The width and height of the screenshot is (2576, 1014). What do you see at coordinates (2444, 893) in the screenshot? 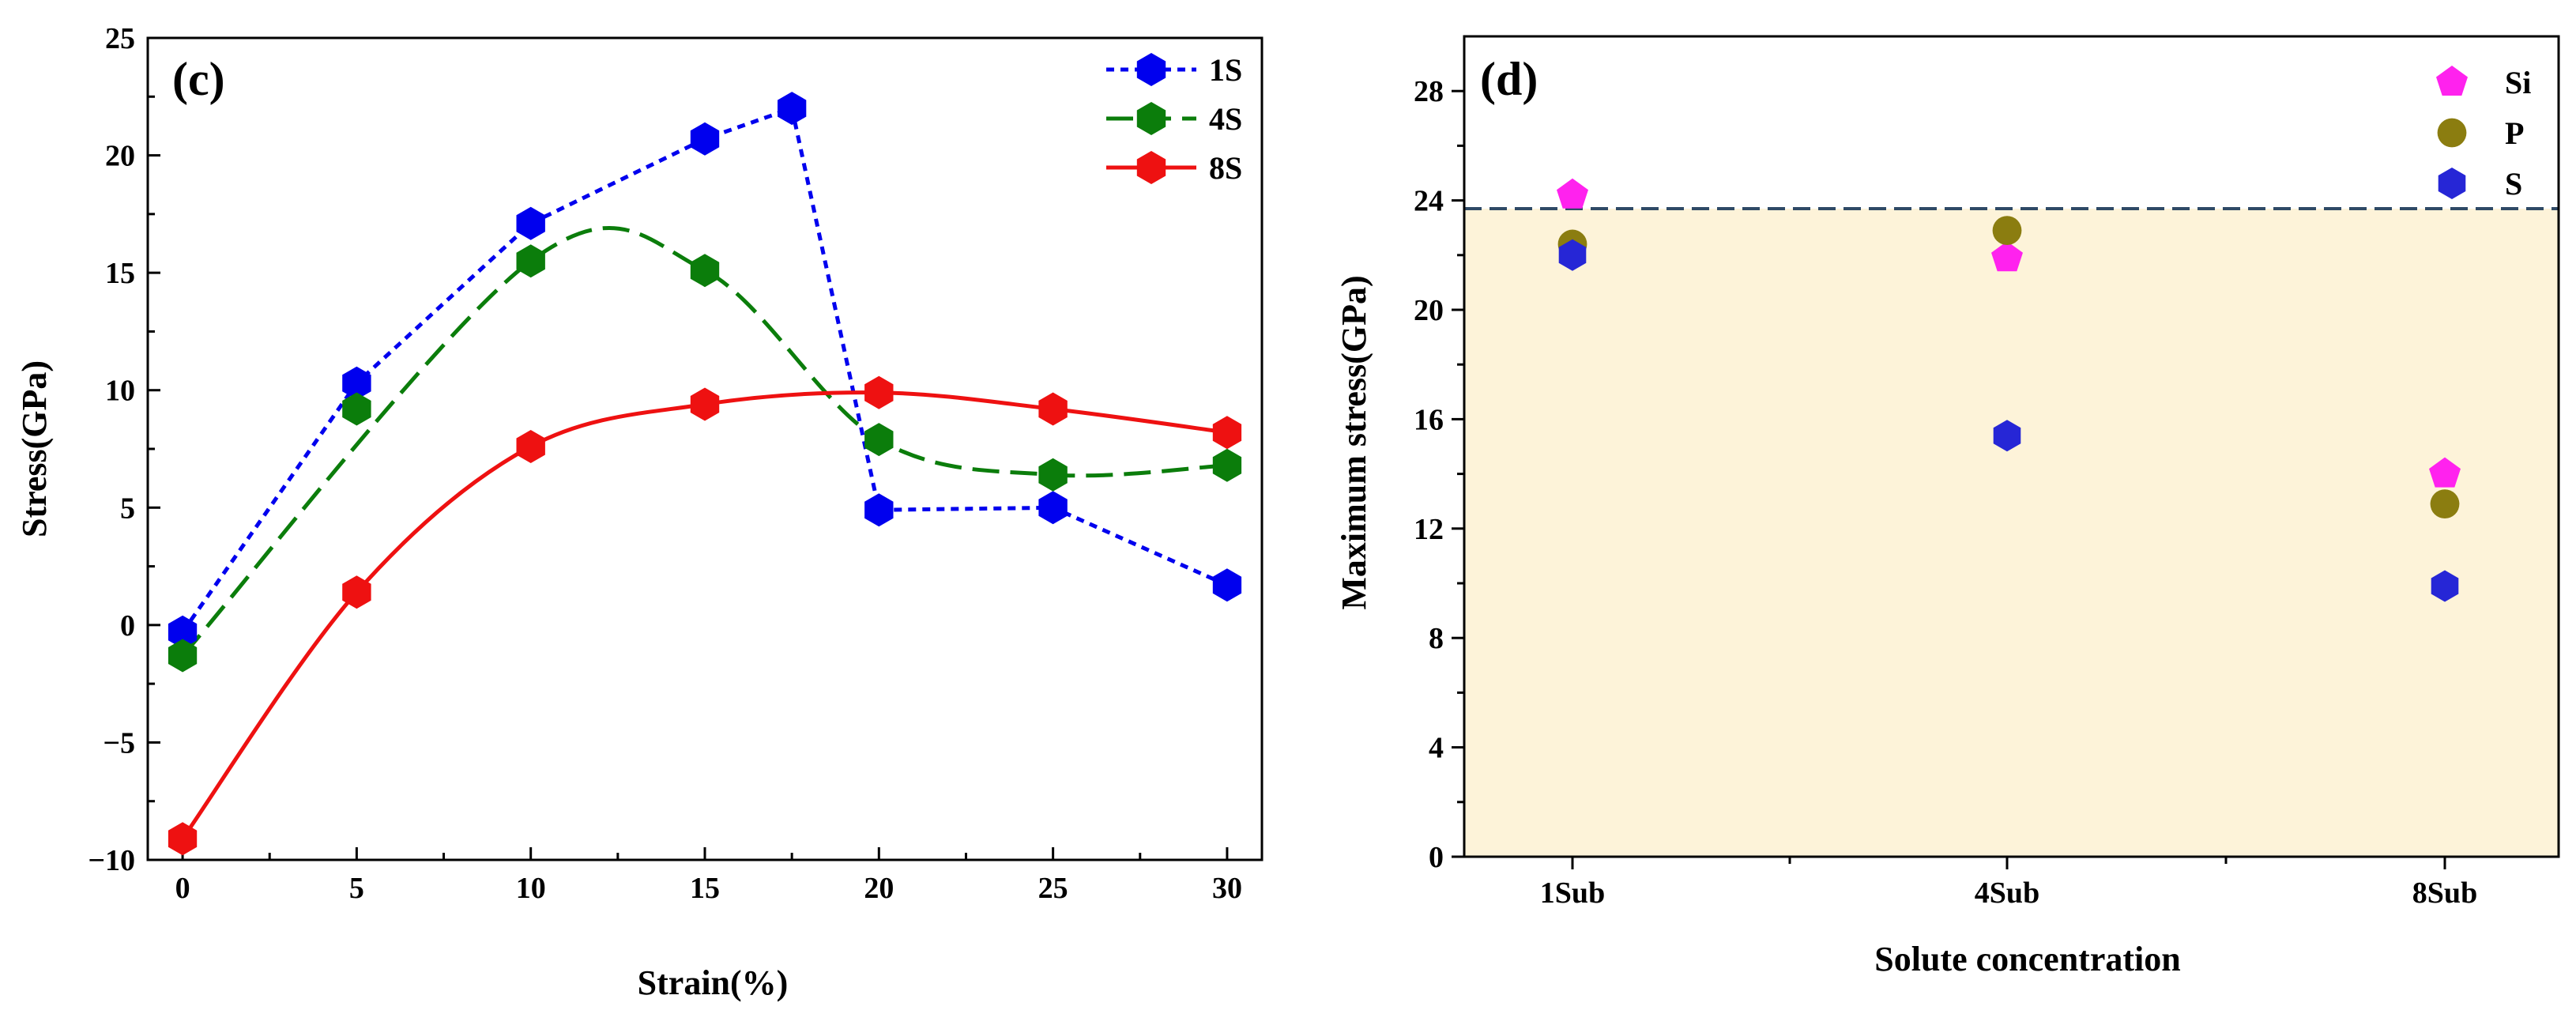
I see `panel-d-x-tick-label: 8Sub` at bounding box center [2444, 893].